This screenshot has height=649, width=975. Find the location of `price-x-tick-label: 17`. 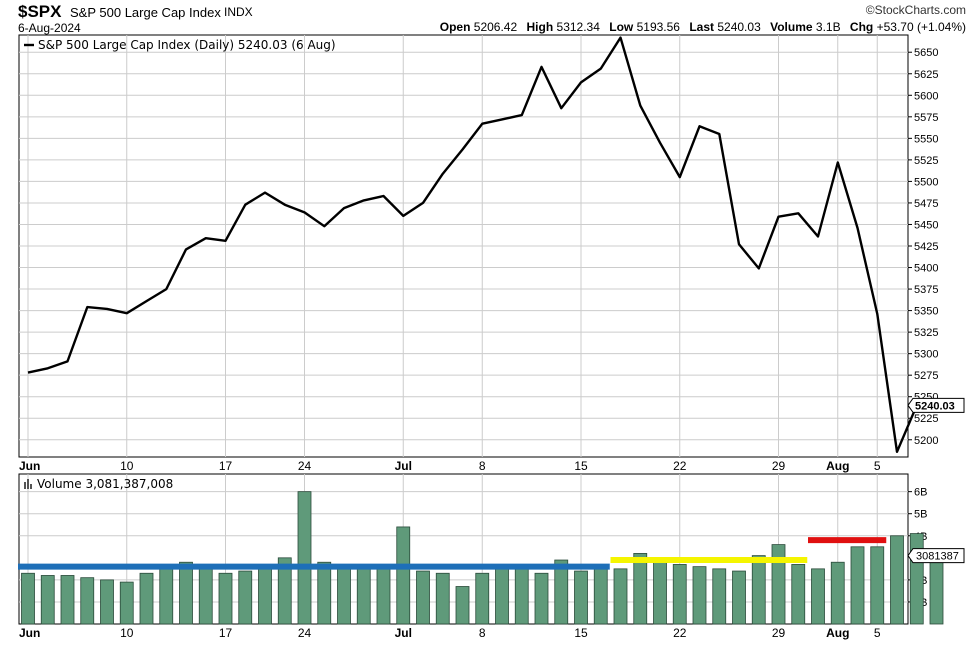

price-x-tick-label: 17 is located at coordinates (226, 466).